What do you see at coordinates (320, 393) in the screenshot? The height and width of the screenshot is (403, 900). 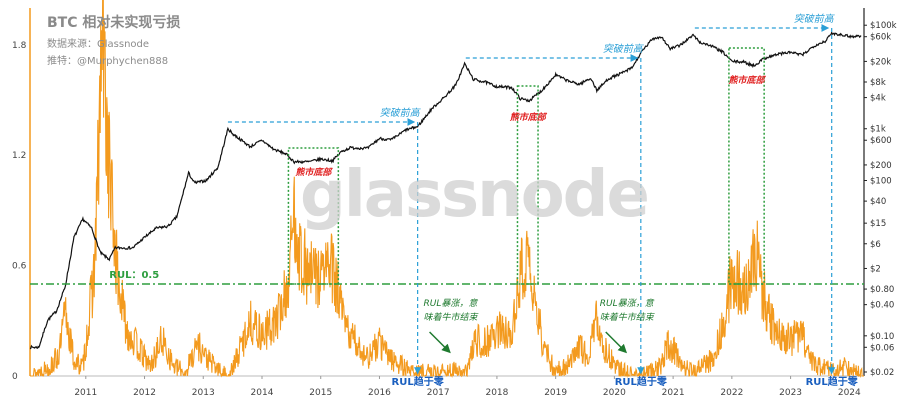 I see `x-tick-label: 2015` at bounding box center [320, 393].